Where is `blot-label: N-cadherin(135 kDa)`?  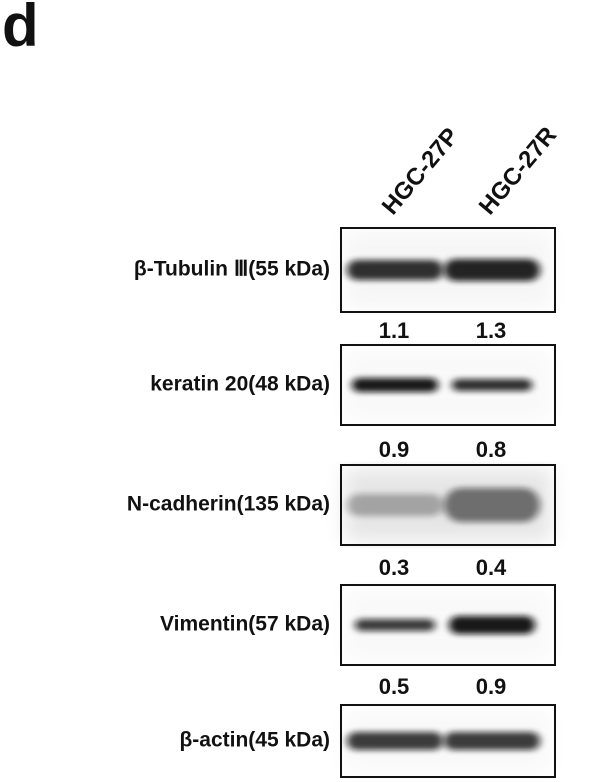
blot-label: N-cadherin(135 kDa) is located at coordinates (228, 504).